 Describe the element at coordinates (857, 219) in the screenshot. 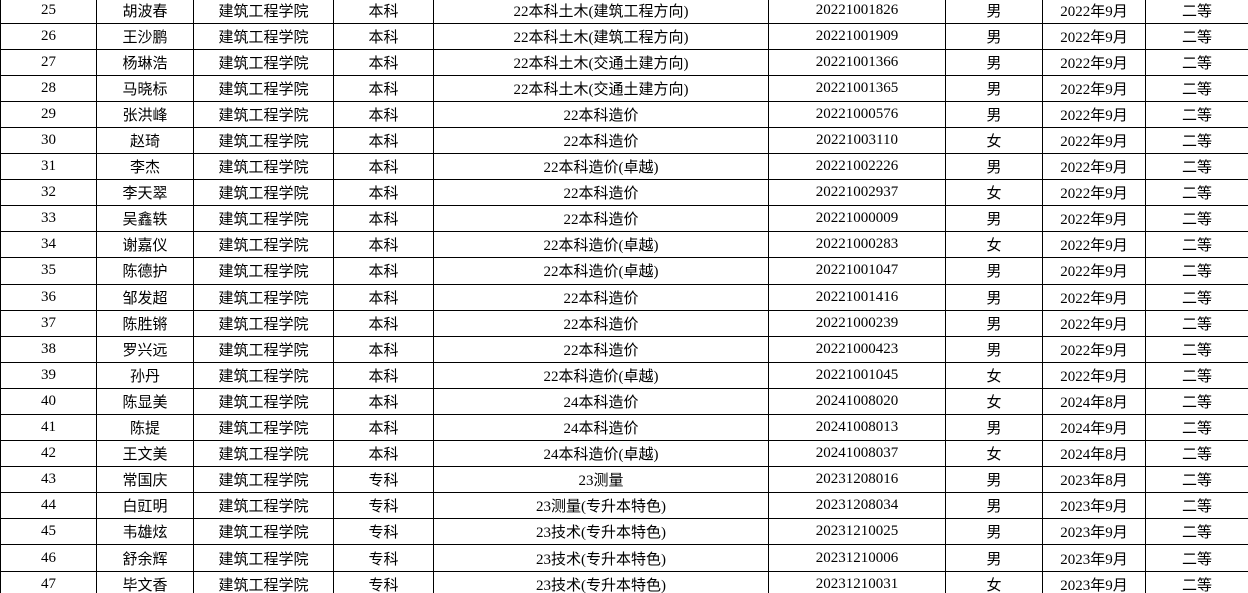

I see `cell-student-id: 20221000009` at that location.